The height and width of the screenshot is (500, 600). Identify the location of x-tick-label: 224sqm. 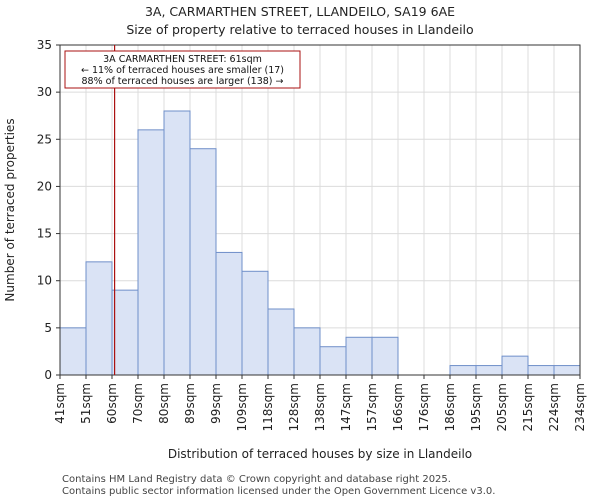
(554, 407).